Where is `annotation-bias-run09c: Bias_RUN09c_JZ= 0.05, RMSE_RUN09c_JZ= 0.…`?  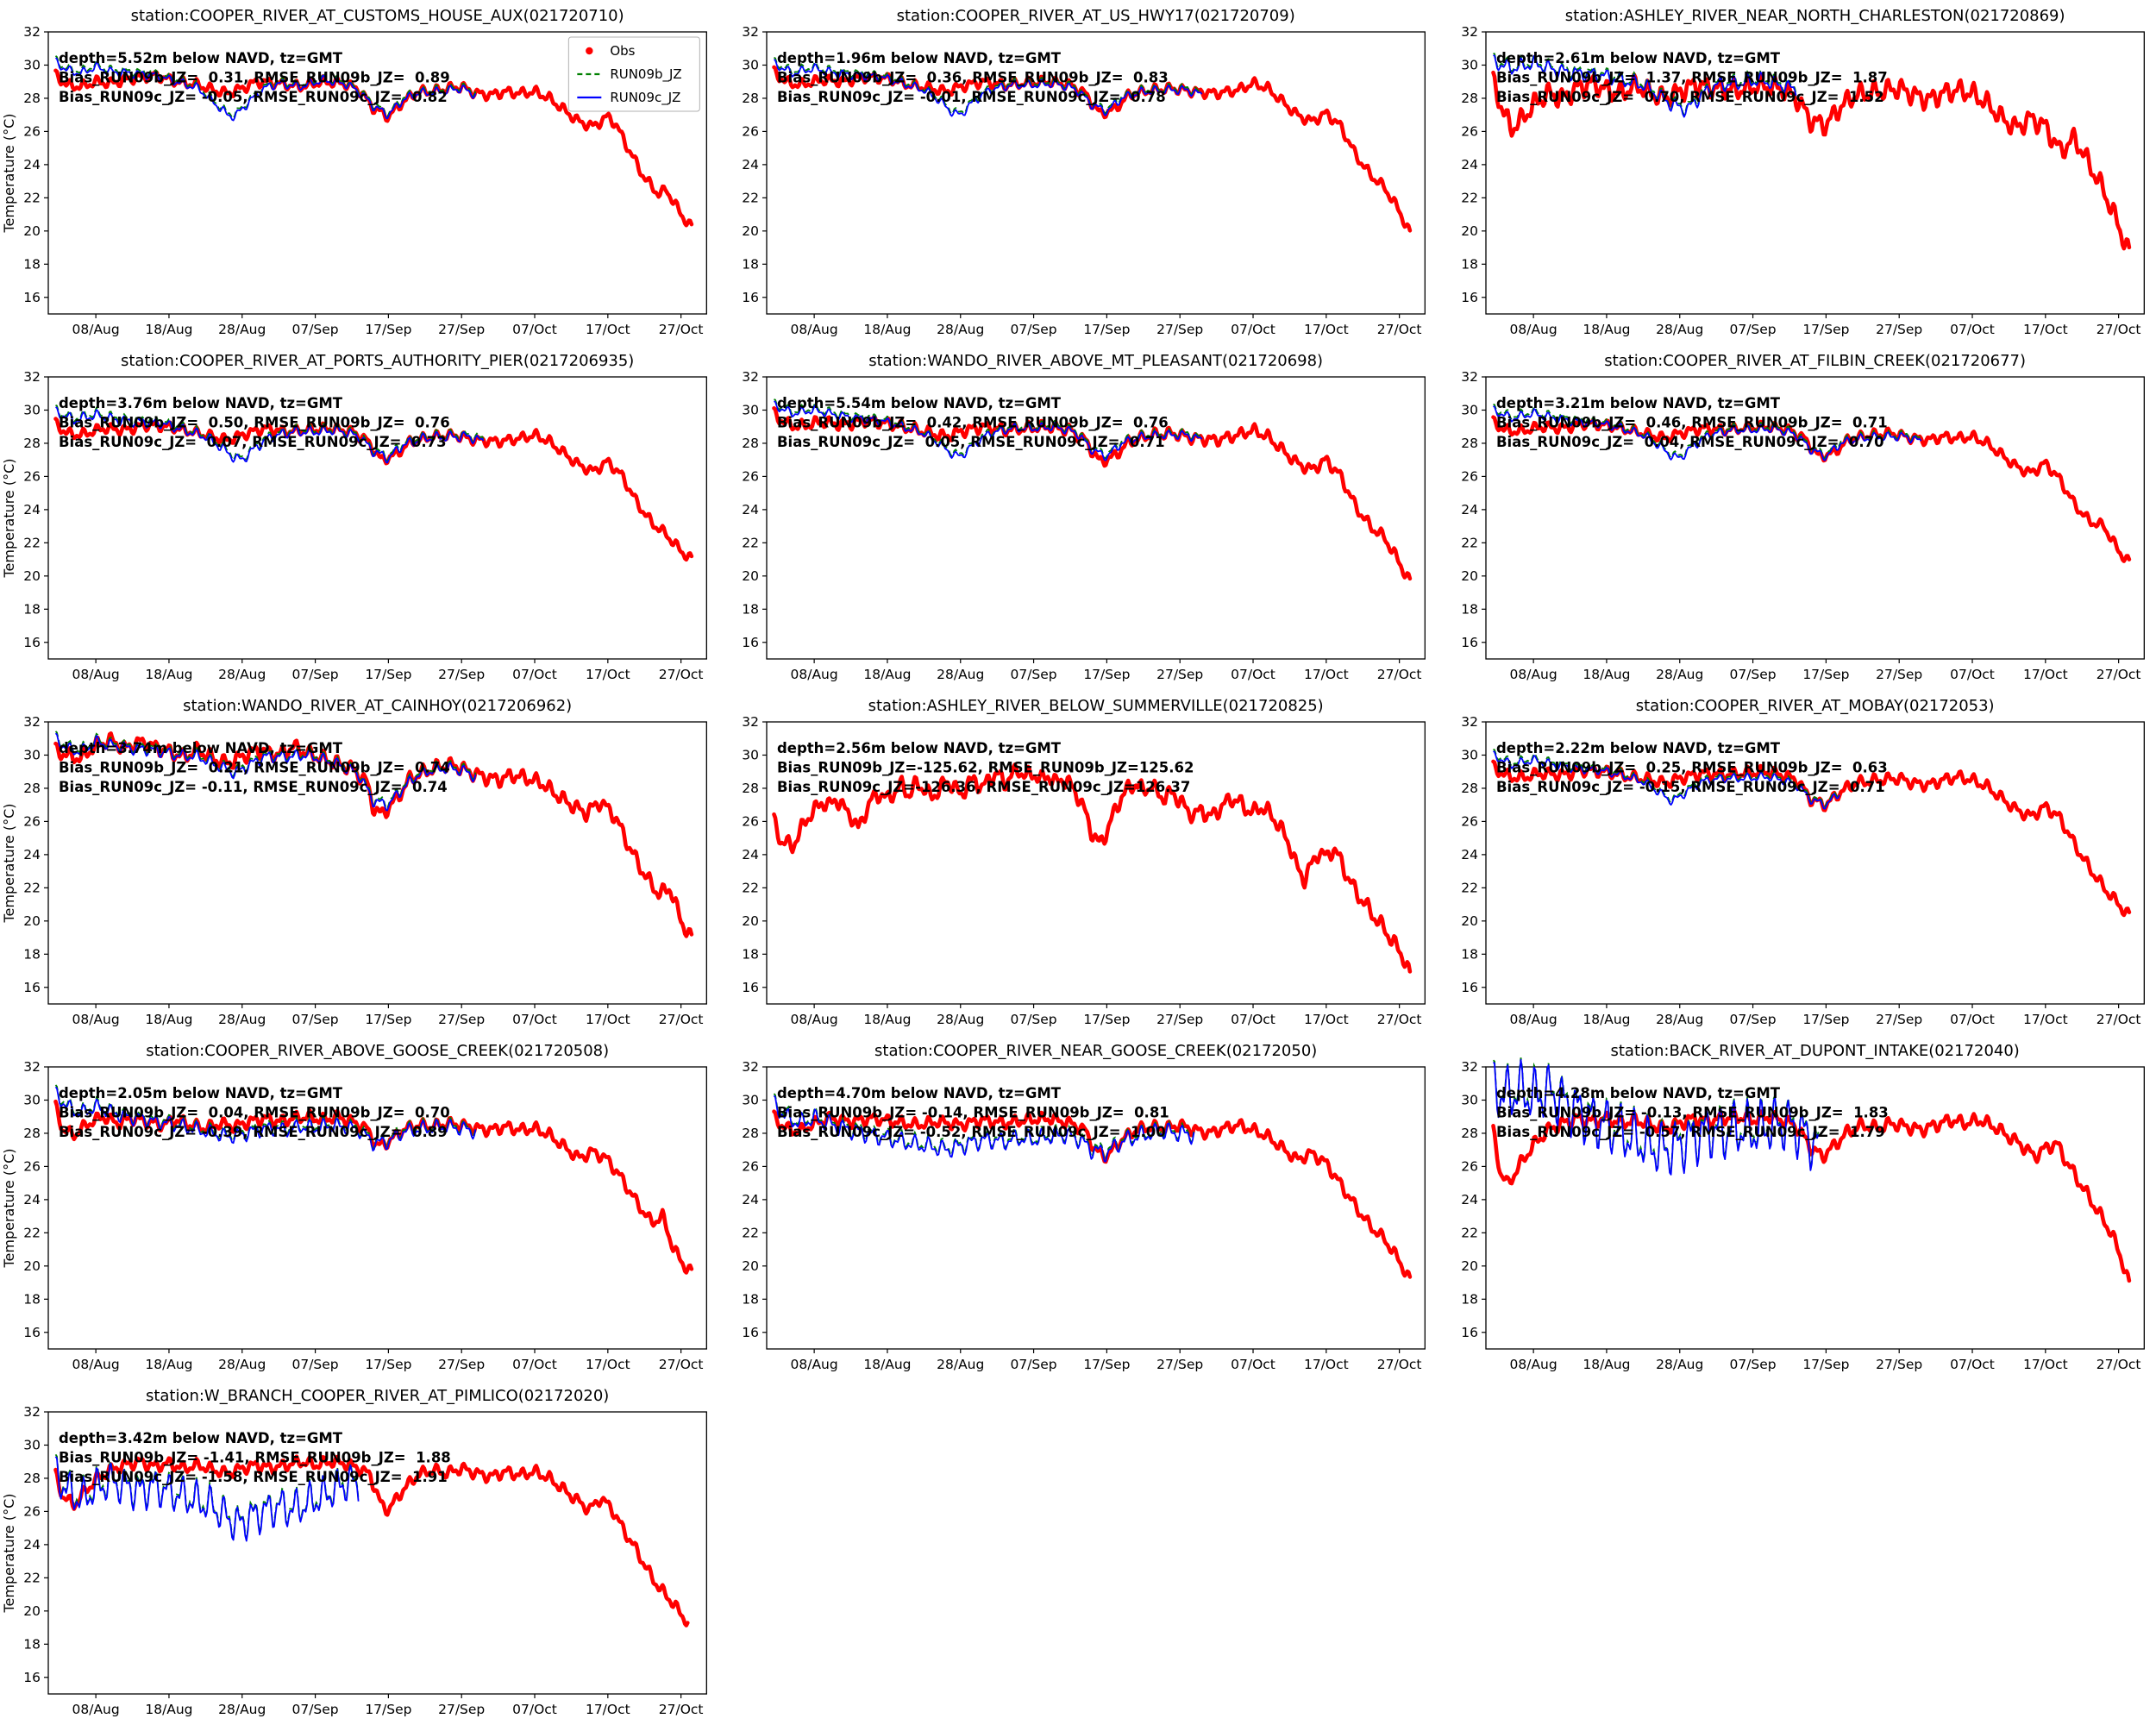
annotation-bias-run09c: Bias_RUN09c_JZ= 0.05, RMSE_RUN09c_JZ= 0.… is located at coordinates (971, 442).